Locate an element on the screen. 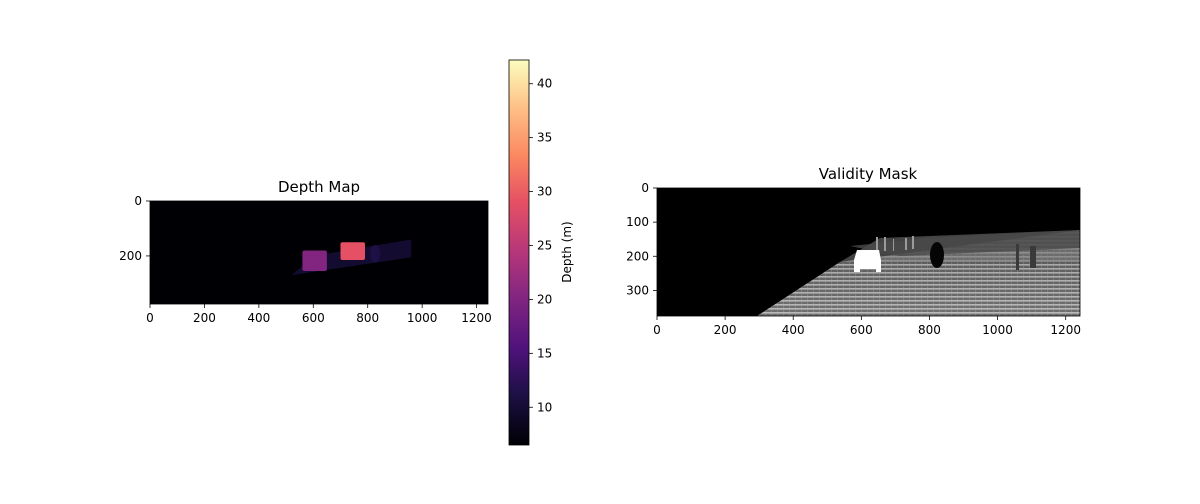  colorbar-tick-label: 35 is located at coordinates (544, 138).